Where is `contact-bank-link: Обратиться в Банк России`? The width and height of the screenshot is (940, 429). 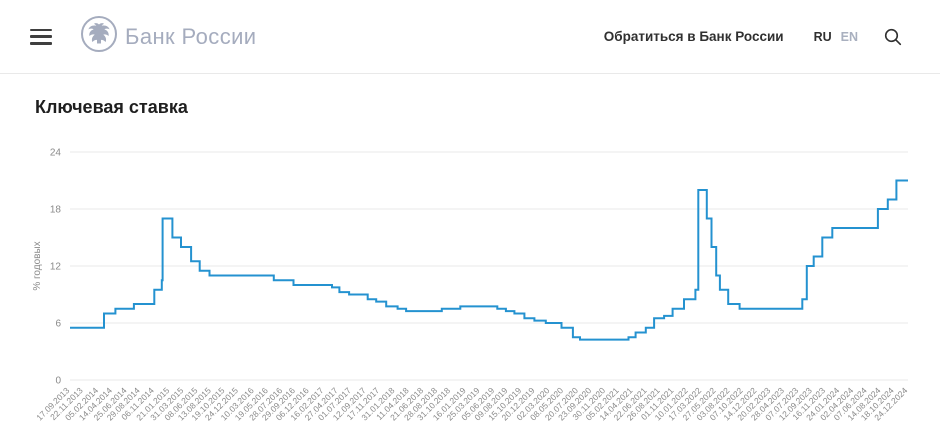
contact-bank-link: Обратиться в Банк России is located at coordinates (693, 36).